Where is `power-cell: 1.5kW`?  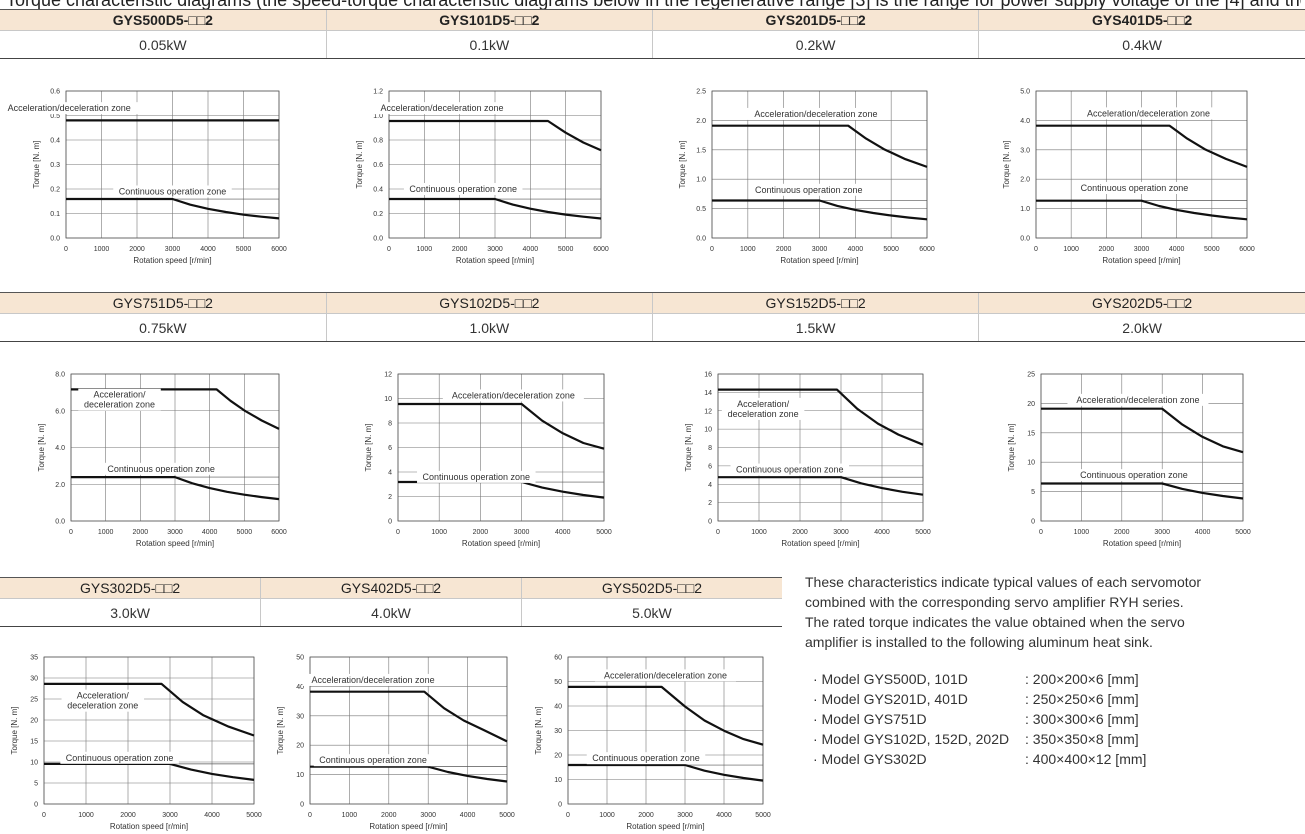
power-cell: 1.5kW is located at coordinates (815, 327).